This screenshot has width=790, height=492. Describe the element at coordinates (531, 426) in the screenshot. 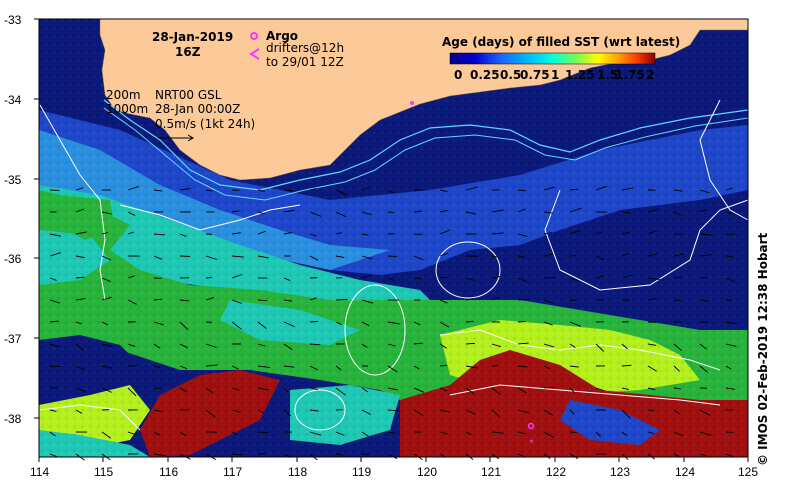

I see `argo-float-marker-south` at that location.